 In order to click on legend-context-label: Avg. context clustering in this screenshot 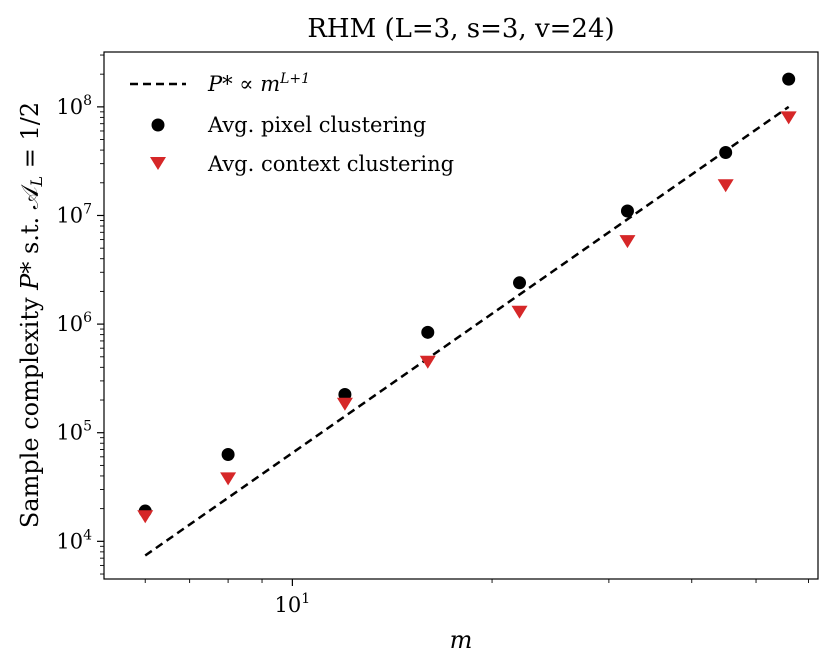, I will do `click(330, 164)`.